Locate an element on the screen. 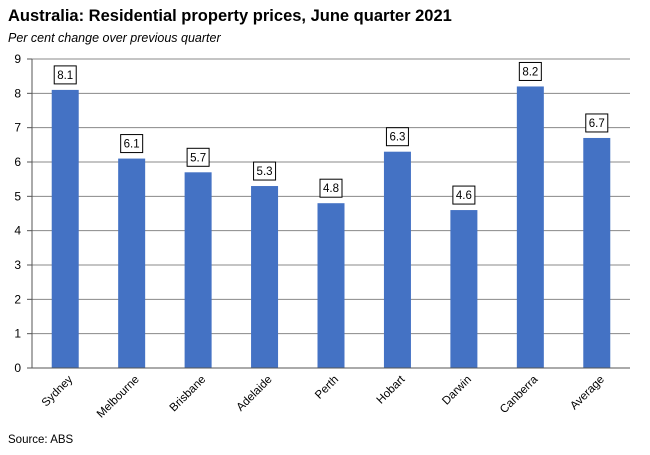 The image size is (650, 455). x-tick-label: Canberra is located at coordinates (519, 394).